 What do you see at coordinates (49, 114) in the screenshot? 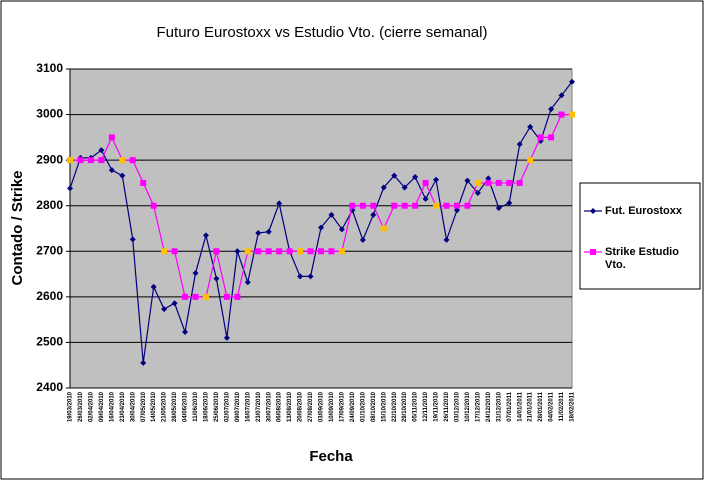
I see `y-tick-label: 3000` at bounding box center [49, 114].